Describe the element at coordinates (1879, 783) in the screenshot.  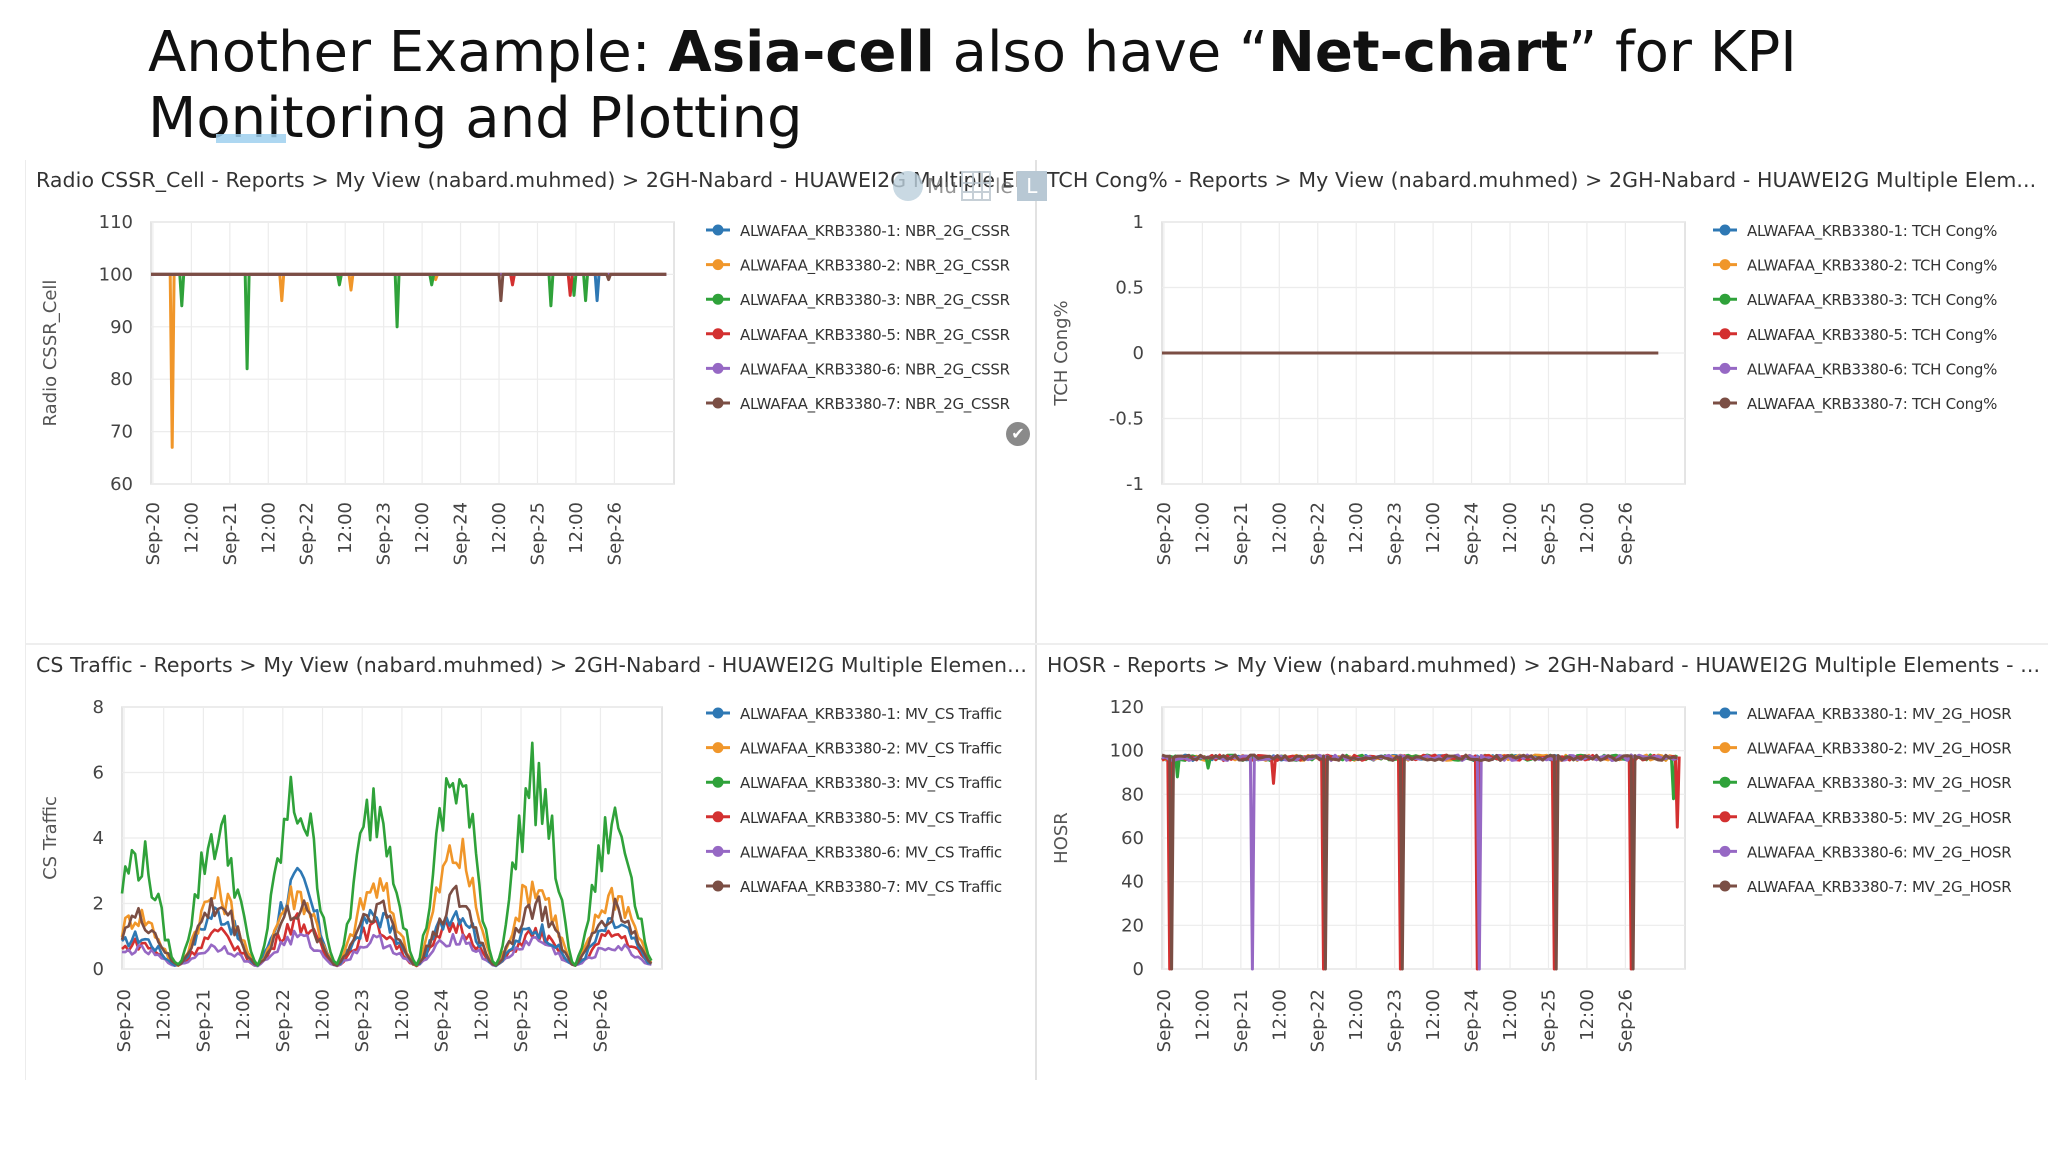
I see `legend-entry: ALWAFAA_KRB3380-3: MV_2G_HOSR` at that location.